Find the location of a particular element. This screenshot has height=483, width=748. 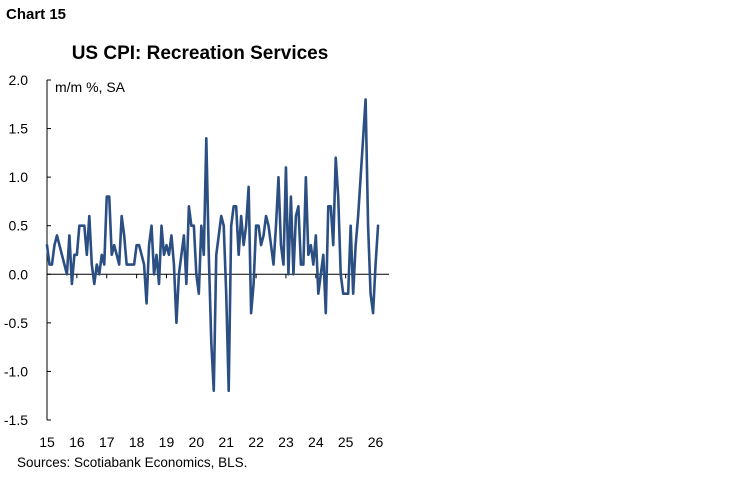

x-tick-label: 18 is located at coordinates (137, 442).